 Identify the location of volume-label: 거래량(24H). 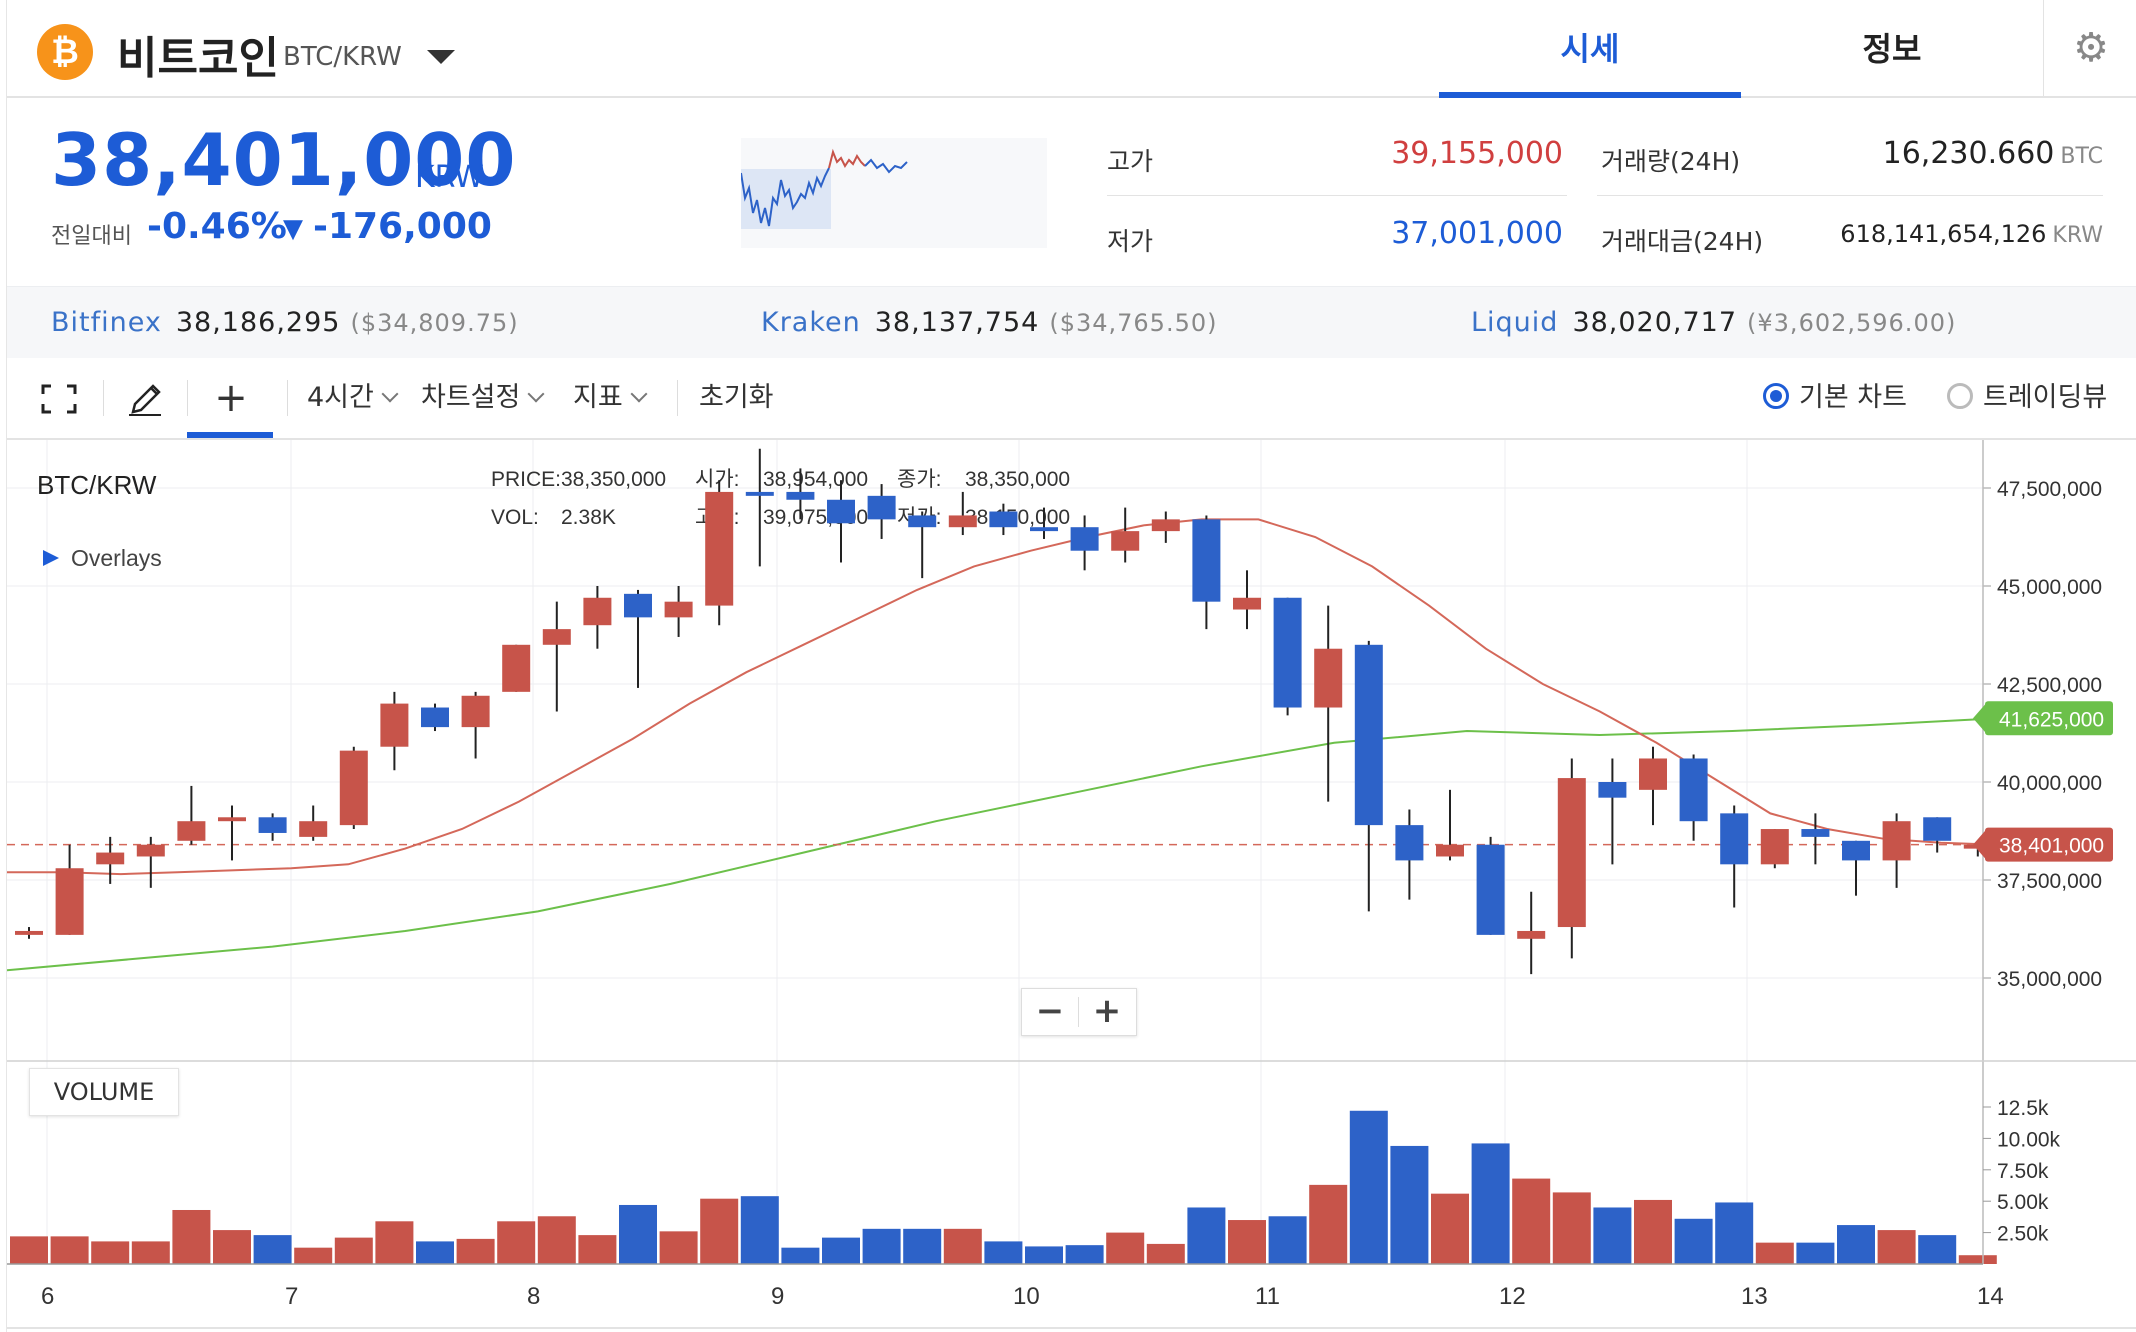
(1671, 161).